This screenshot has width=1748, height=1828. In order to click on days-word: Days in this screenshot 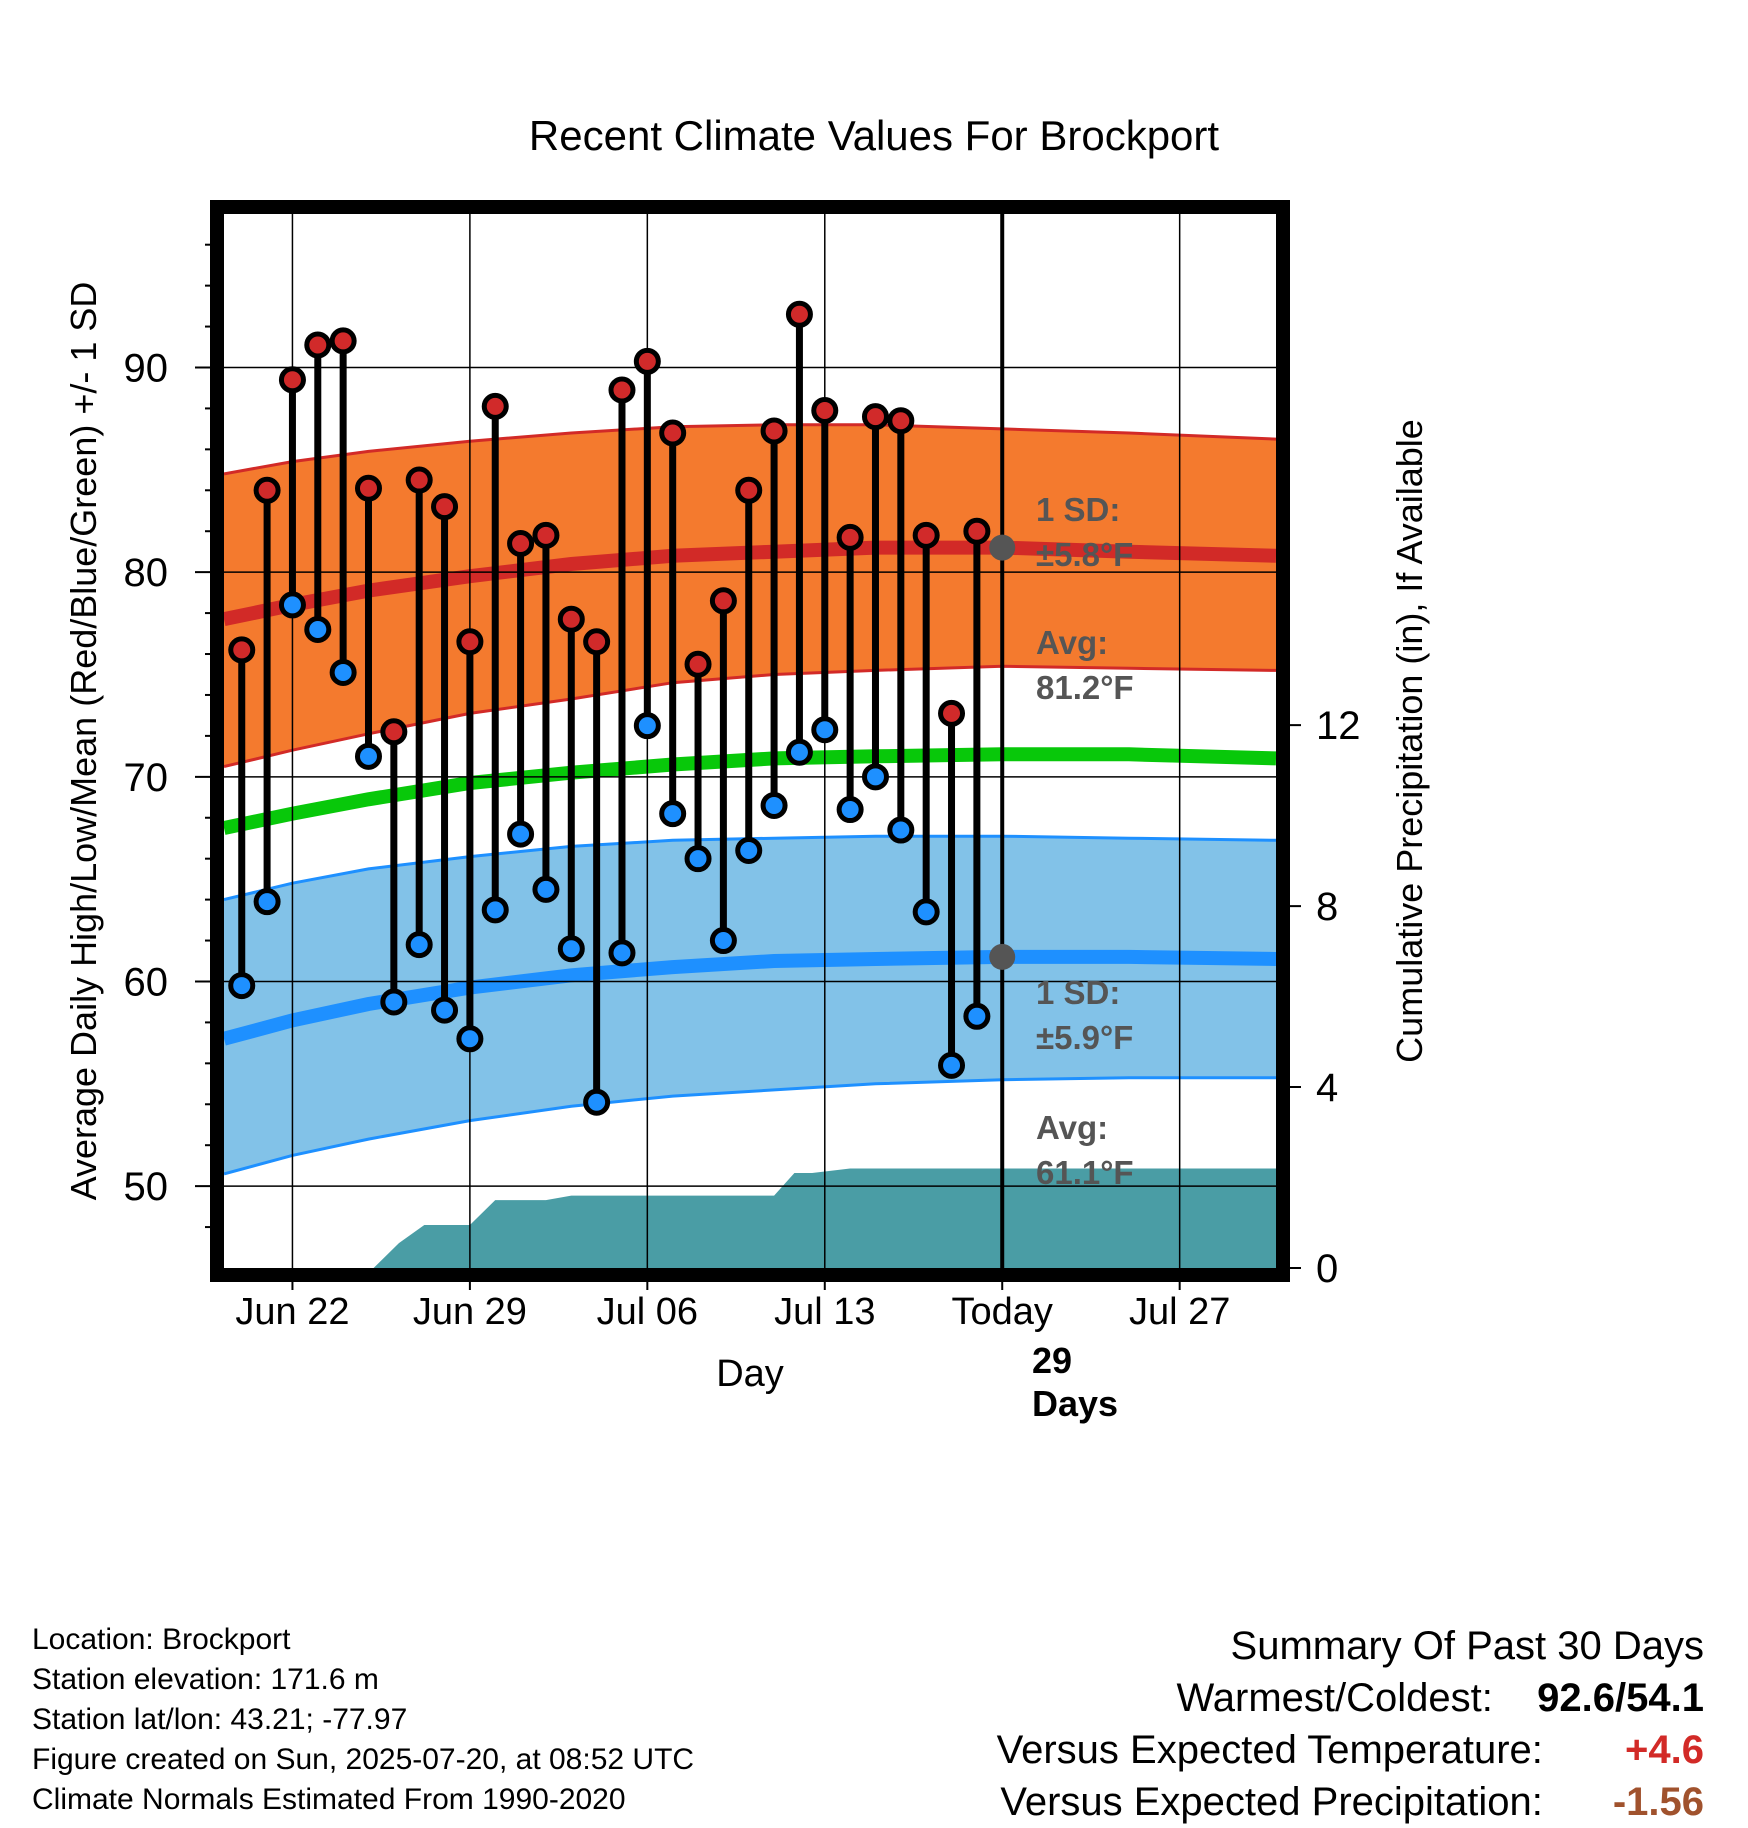, I will do `click(1075, 1403)`.